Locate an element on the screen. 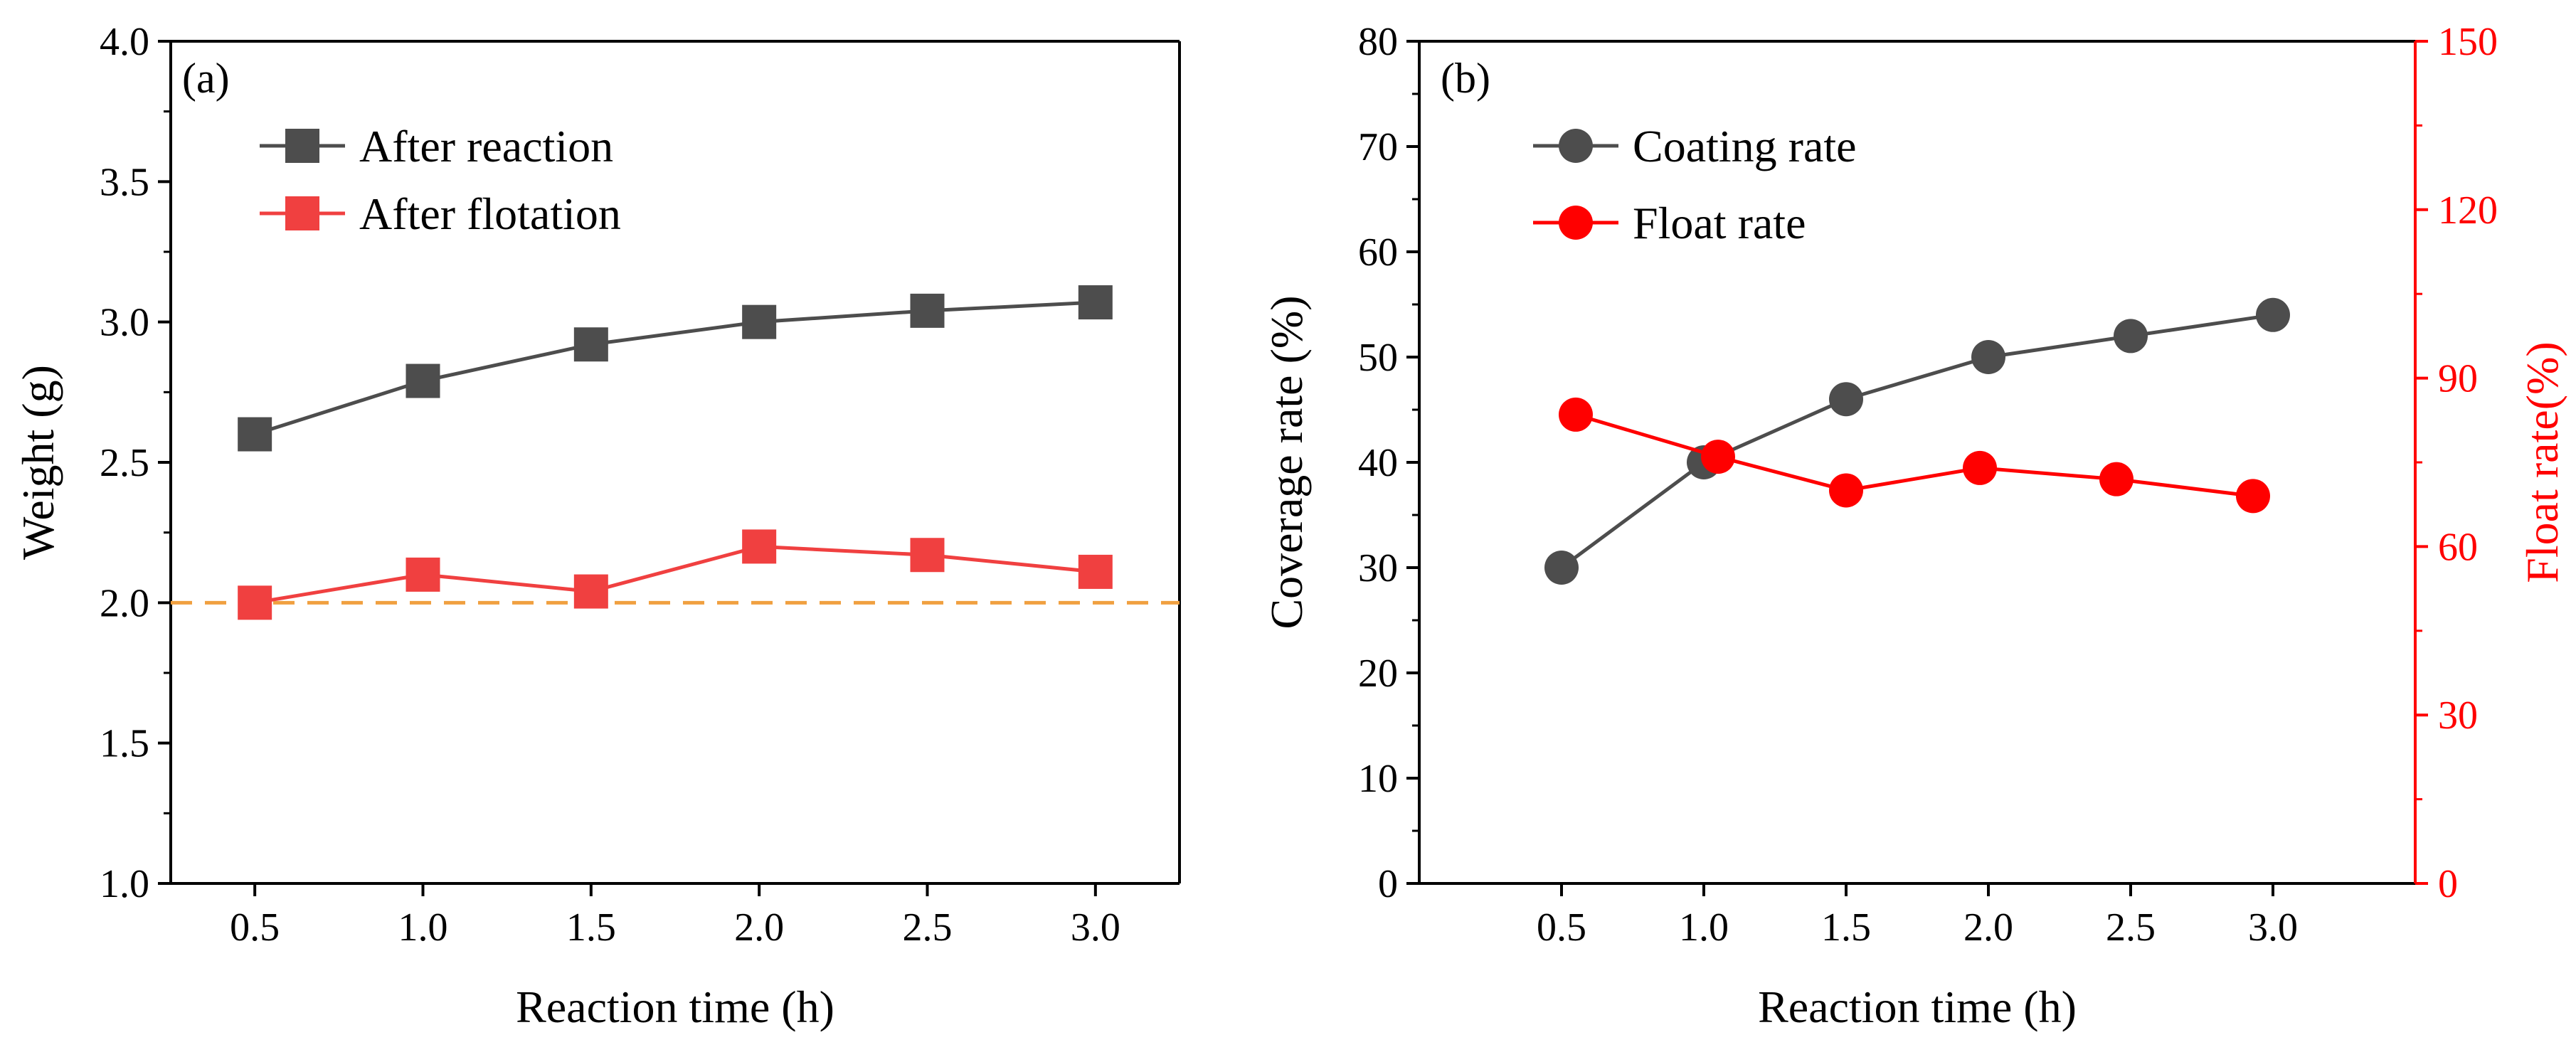 The image size is (2576, 1057). right-y-axis-title: Float rate(%) is located at coordinates (2542, 462).